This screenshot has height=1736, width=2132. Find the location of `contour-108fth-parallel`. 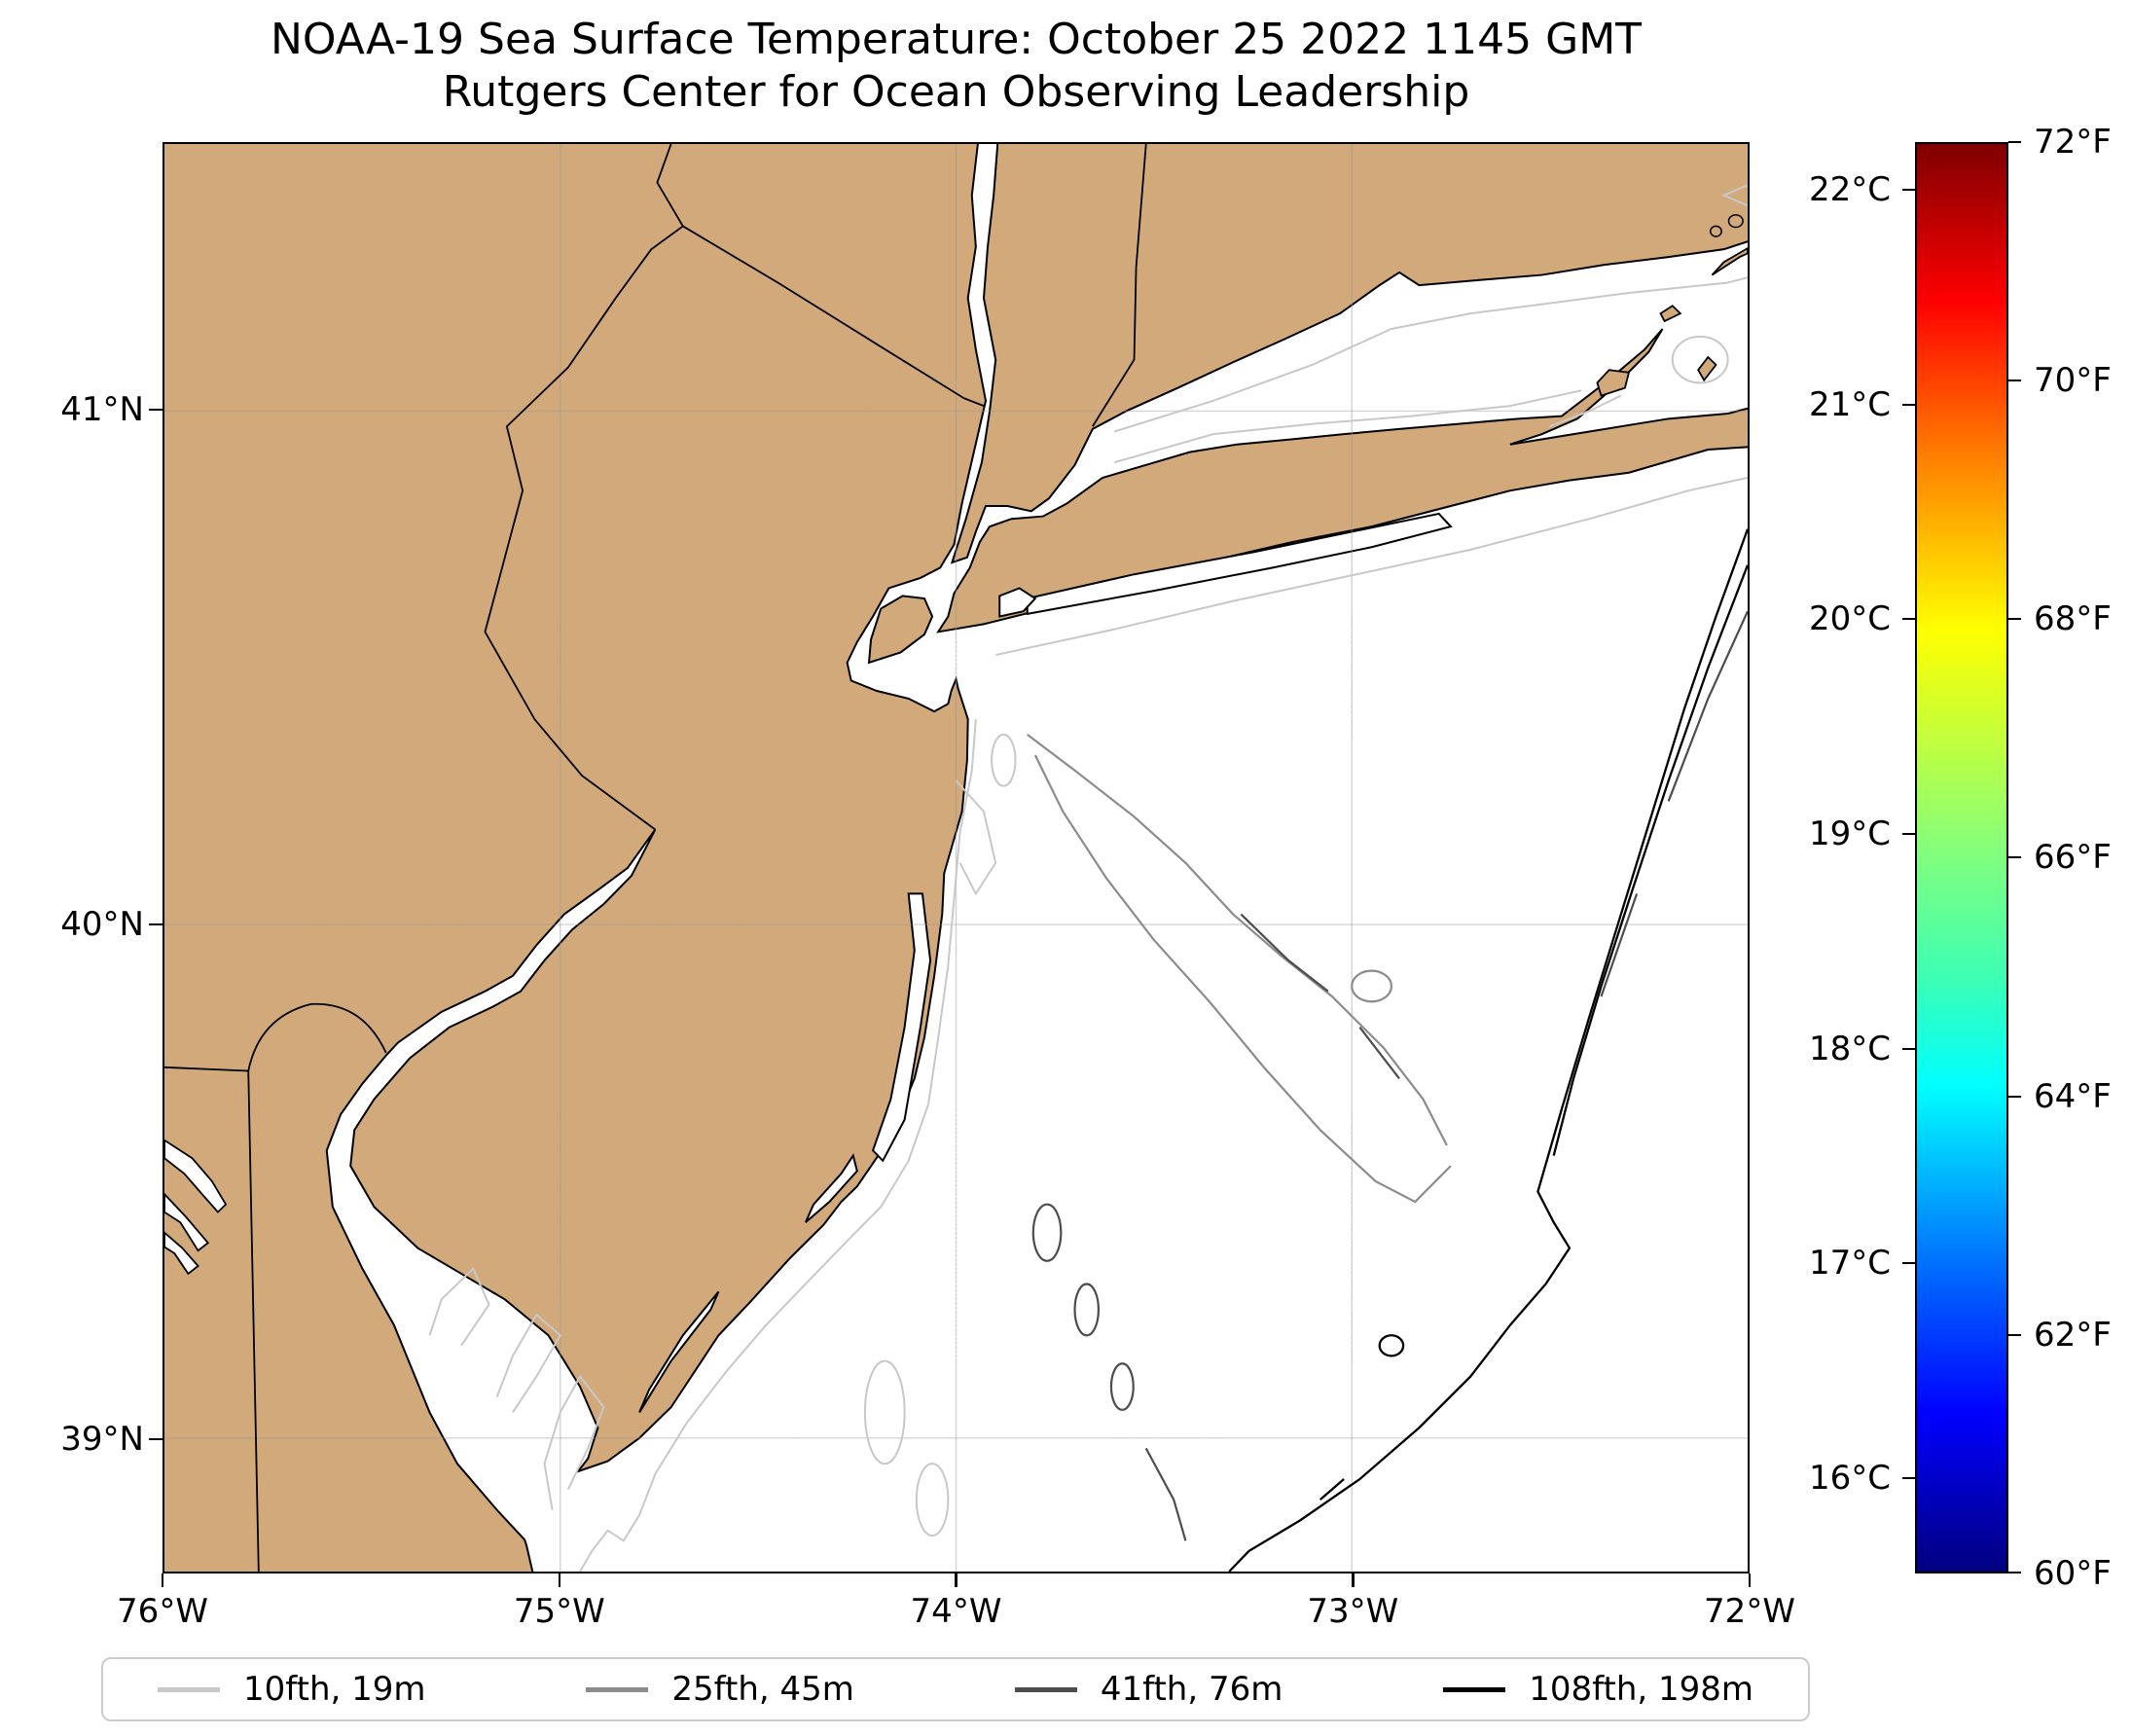

contour-108fth-parallel is located at coordinates (1651, 861).